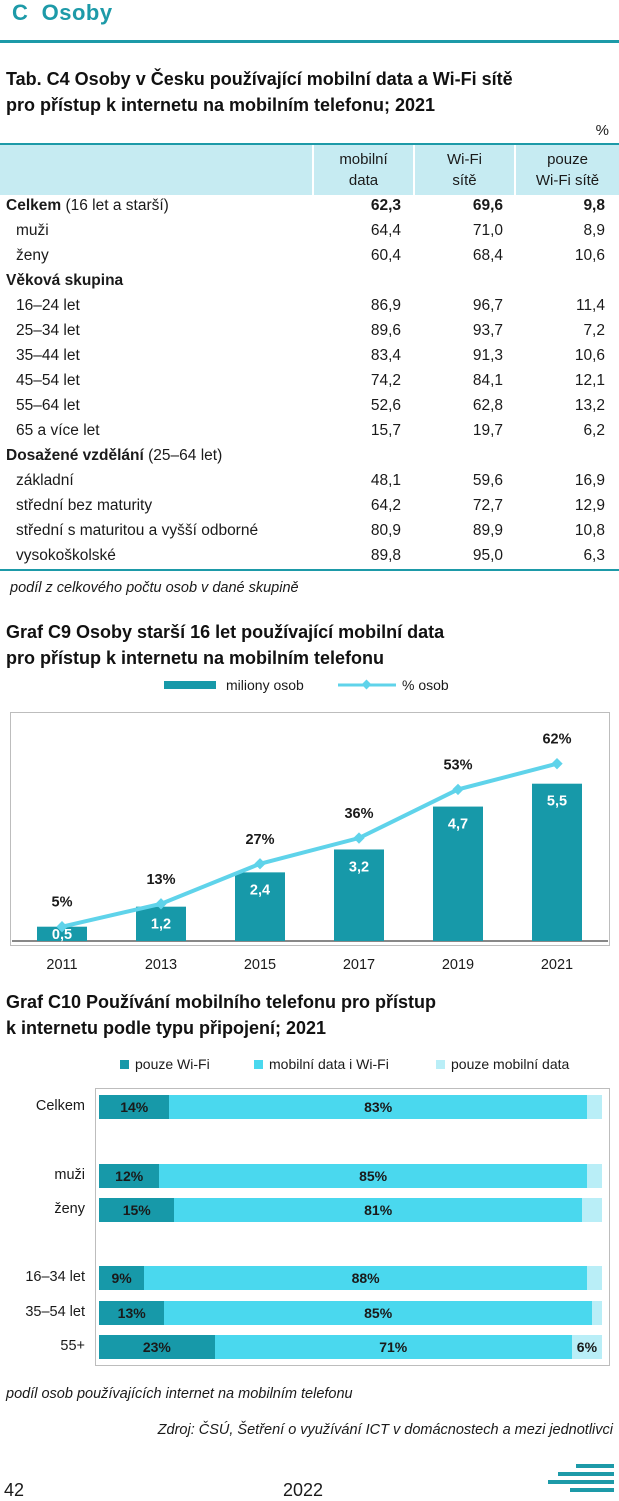  What do you see at coordinates (557, 802) in the screenshot?
I see `c9-bar-label: 5,5` at bounding box center [557, 802].